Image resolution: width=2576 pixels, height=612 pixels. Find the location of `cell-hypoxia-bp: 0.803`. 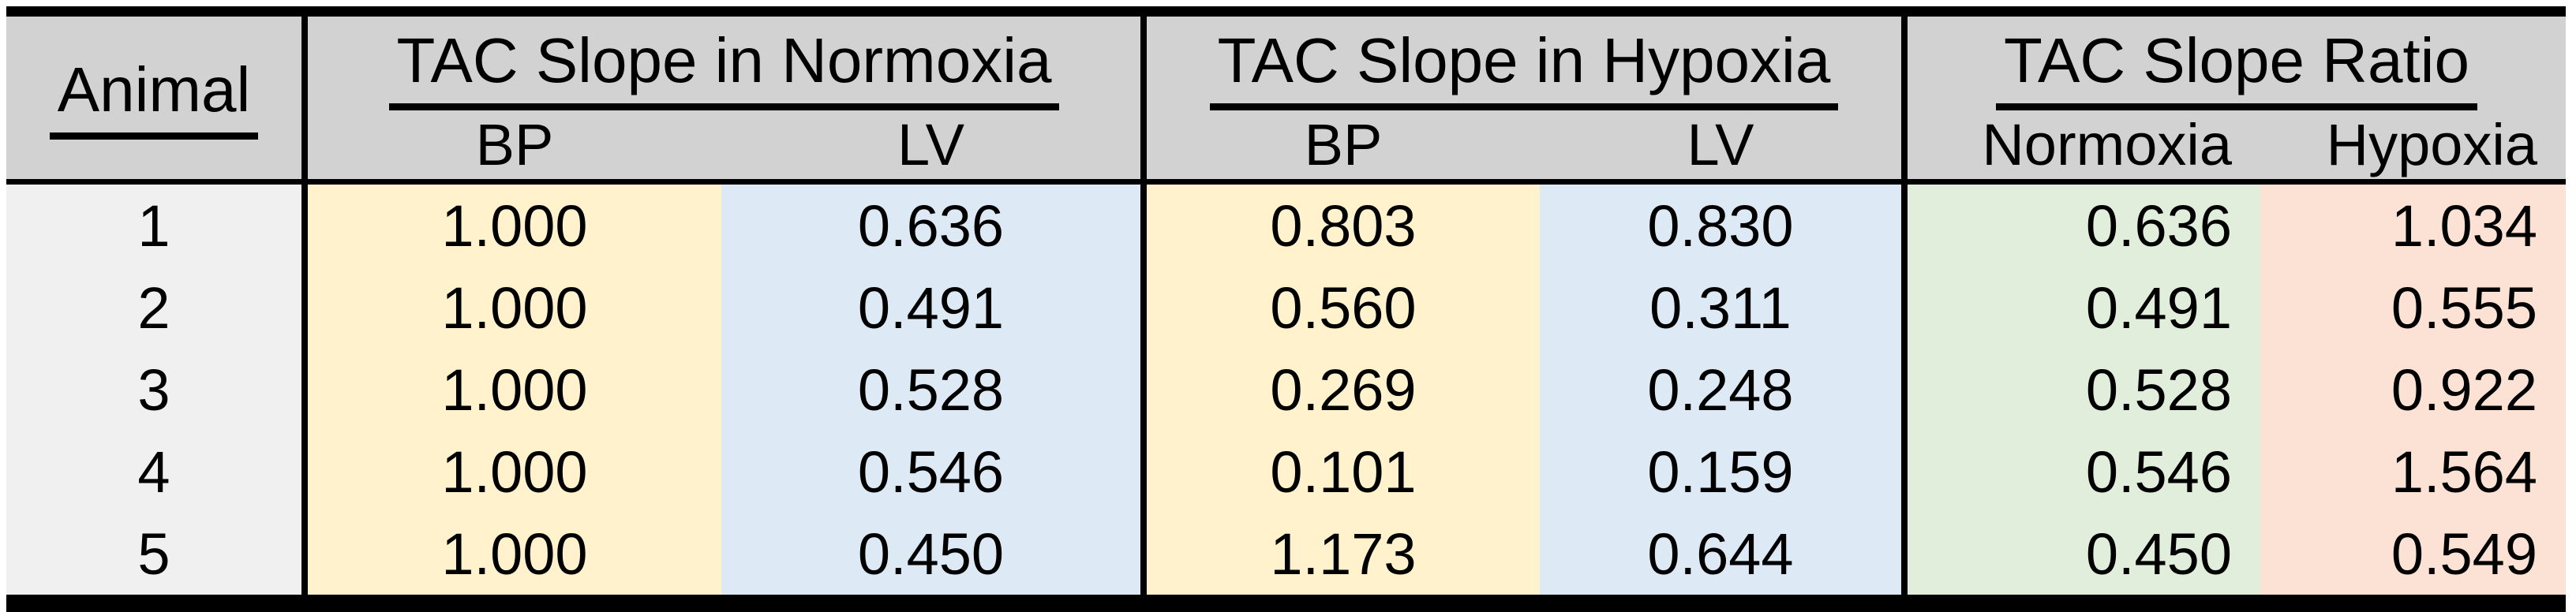

cell-hypoxia-bp: 0.803 is located at coordinates (1343, 226).